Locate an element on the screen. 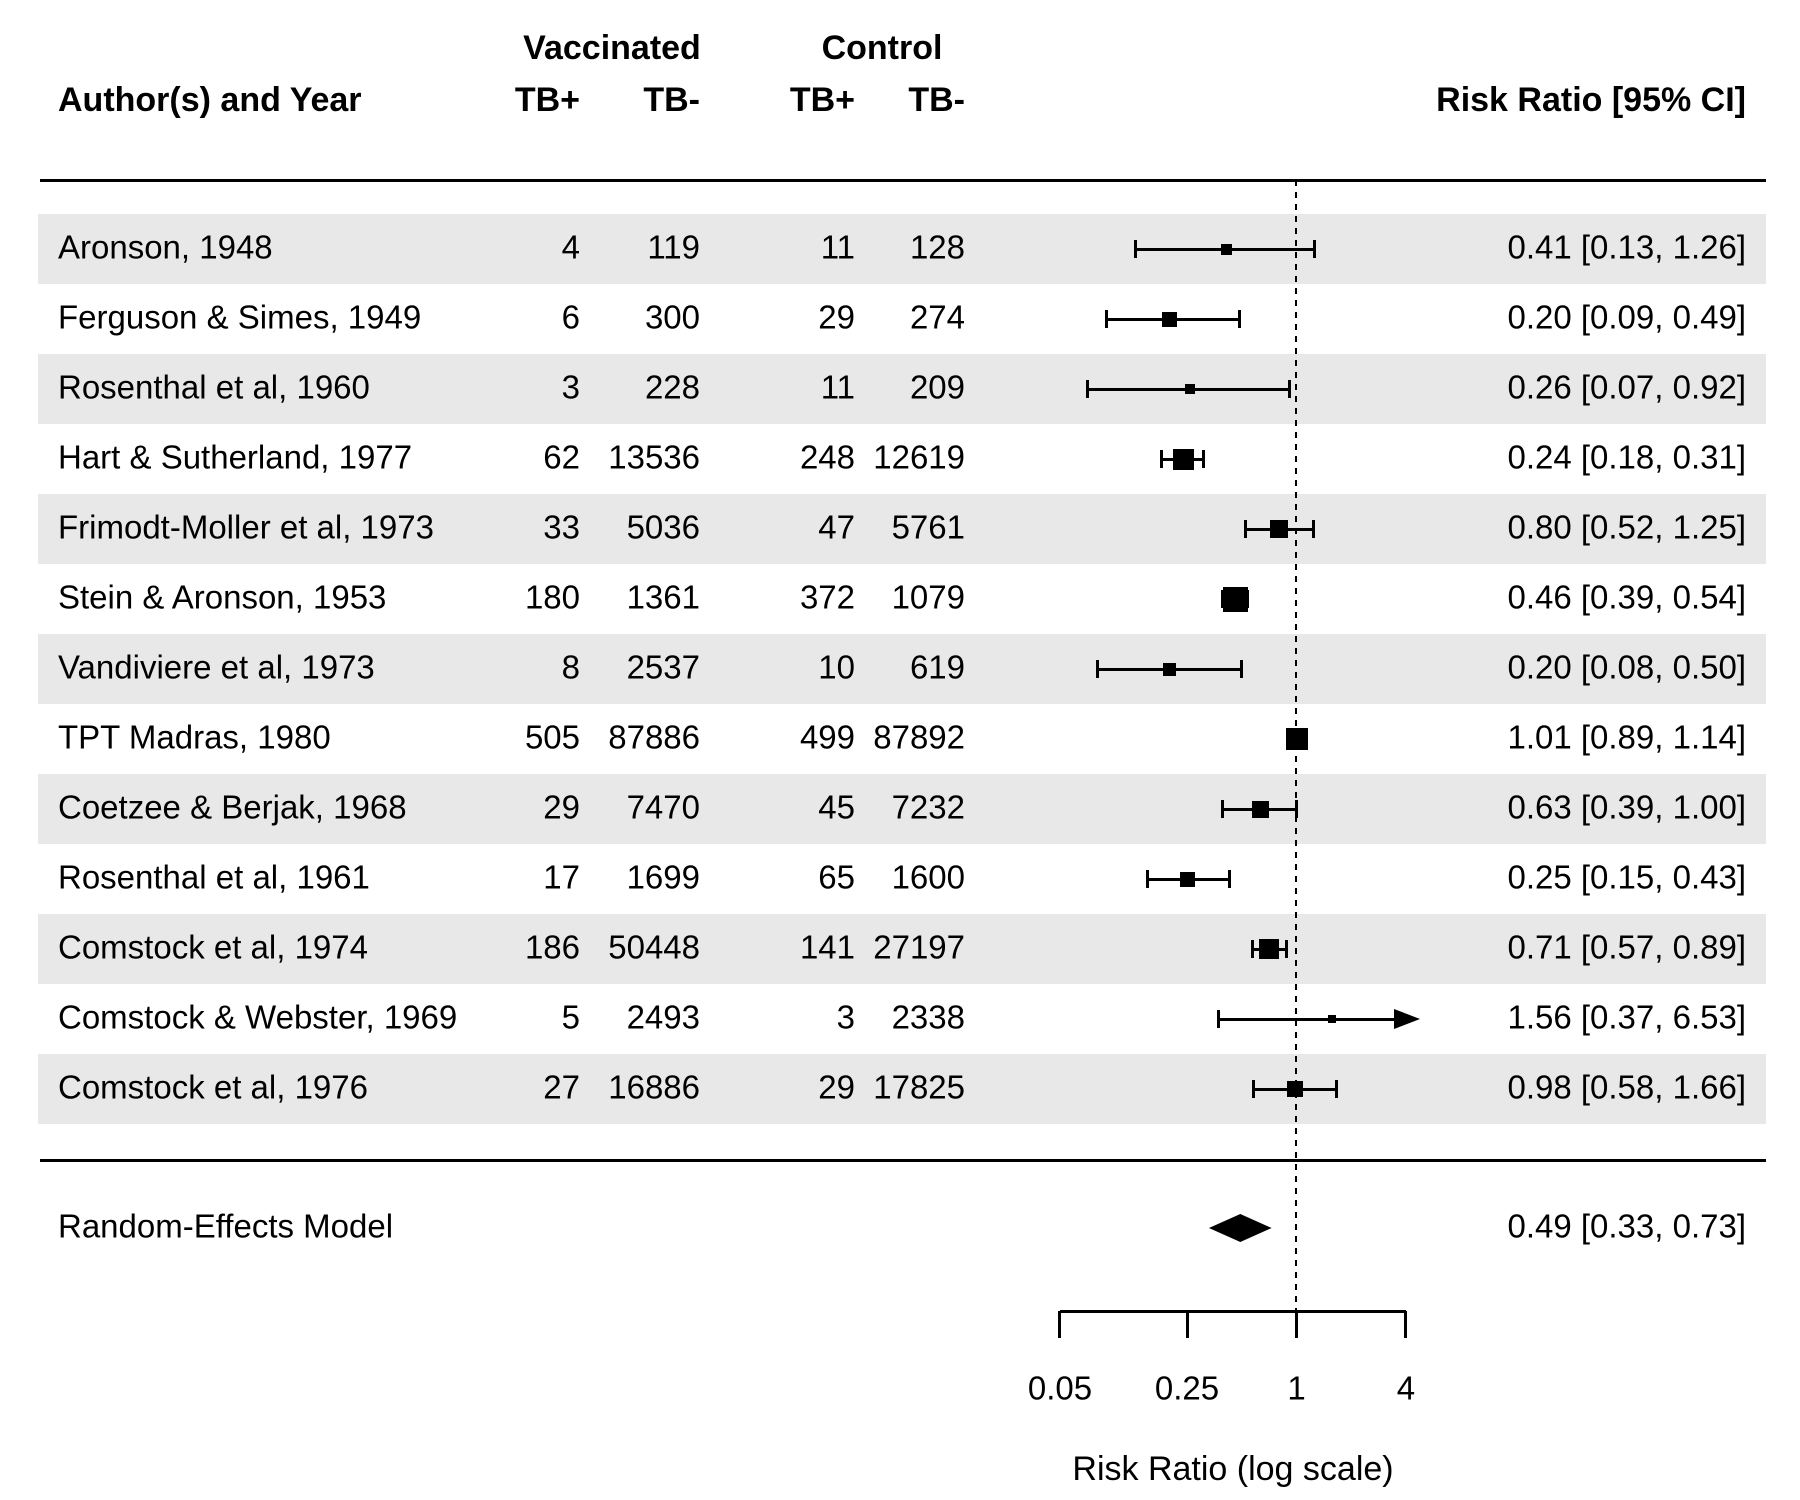  summary-rule is located at coordinates (903, 1160).